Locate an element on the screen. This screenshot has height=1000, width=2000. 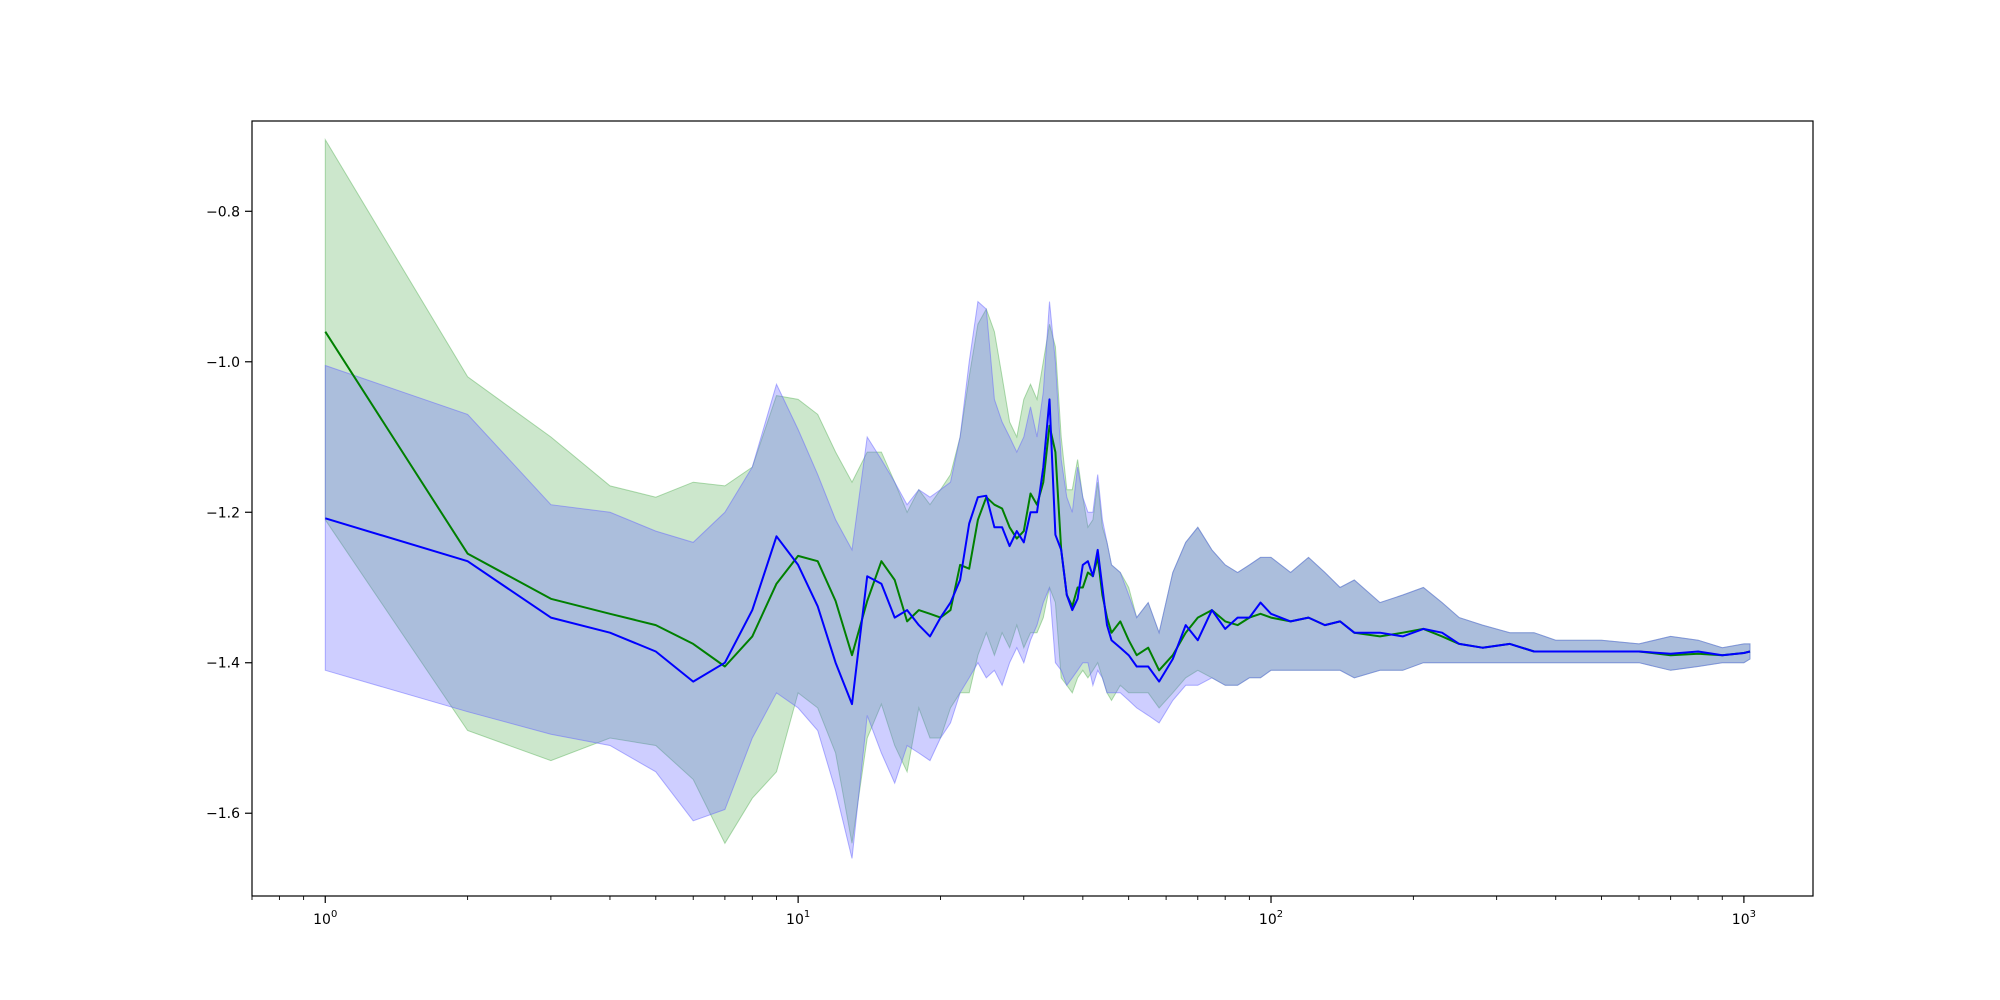
x-tick-label: 10³ is located at coordinates (1744, 918).